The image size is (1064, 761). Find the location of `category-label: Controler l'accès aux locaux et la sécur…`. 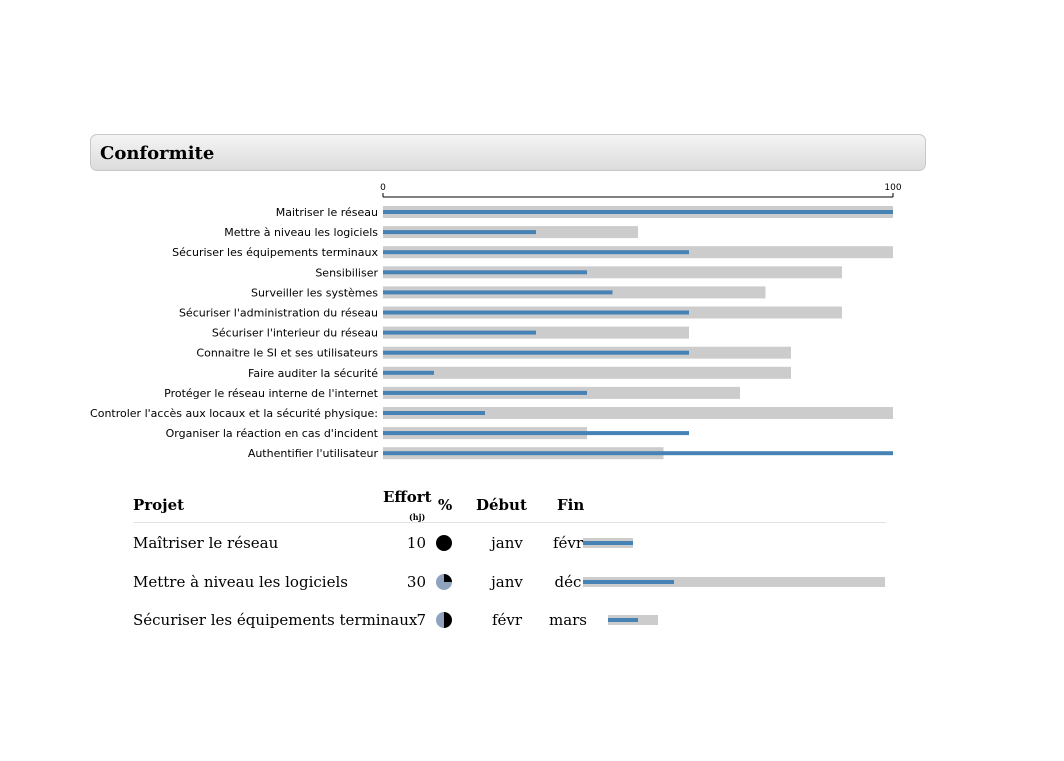

category-label: Controler l'accès aux locaux et la sécur… is located at coordinates (234, 413).